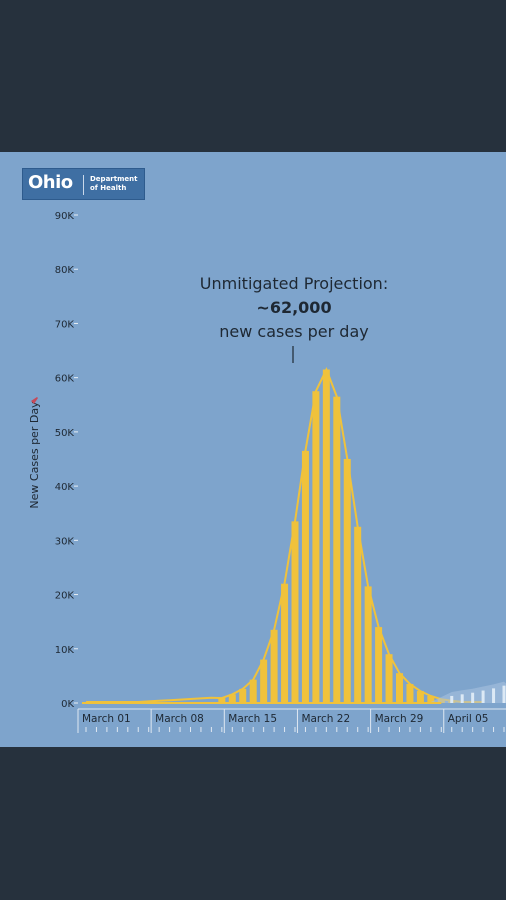 This screenshot has height=900, width=506. What do you see at coordinates (65, 270) in the screenshot?
I see `y-tick-label: 80K` at bounding box center [65, 270].